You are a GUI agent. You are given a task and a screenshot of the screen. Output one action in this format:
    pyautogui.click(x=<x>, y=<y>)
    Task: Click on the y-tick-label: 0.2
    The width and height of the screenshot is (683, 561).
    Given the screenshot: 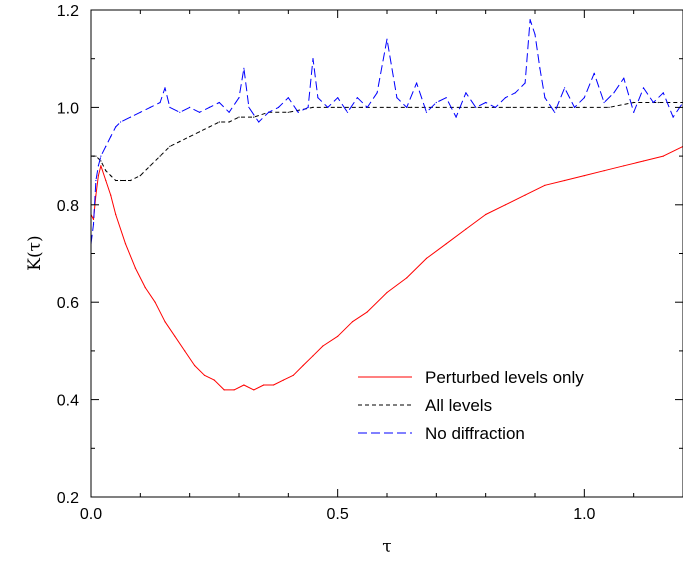 What is the action you would take?
    pyautogui.click(x=68, y=498)
    